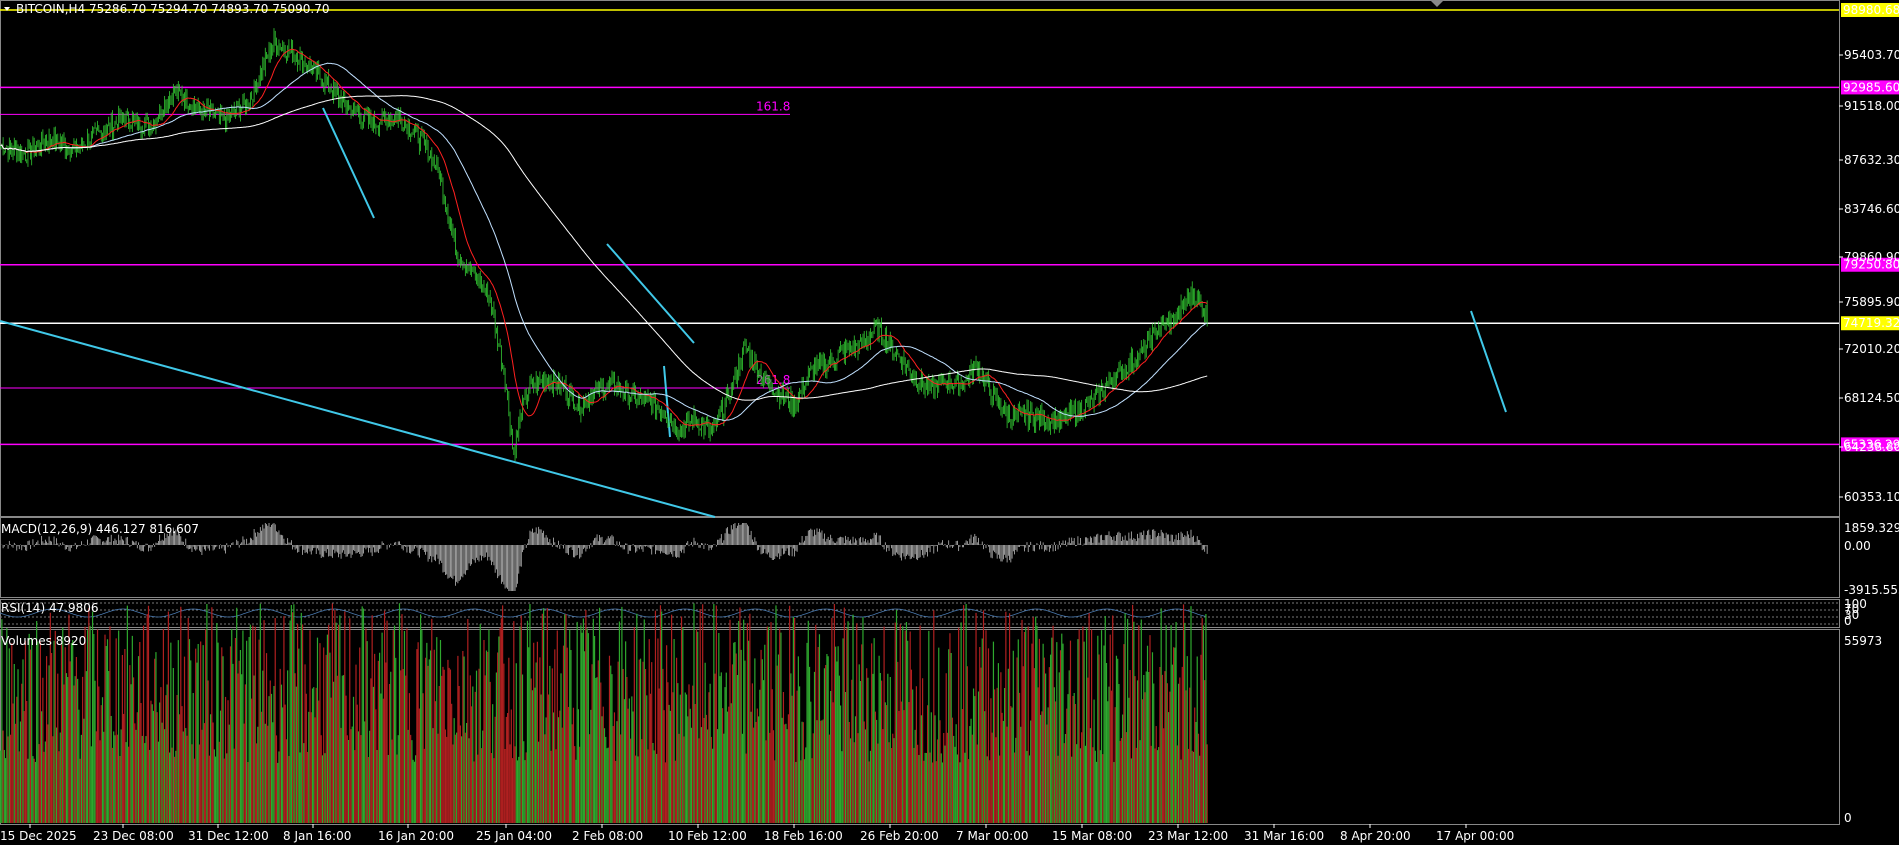 The width and height of the screenshot is (1899, 845). Describe the element at coordinates (7, 9) in the screenshot. I see `collapse-triangle-icon` at that location.